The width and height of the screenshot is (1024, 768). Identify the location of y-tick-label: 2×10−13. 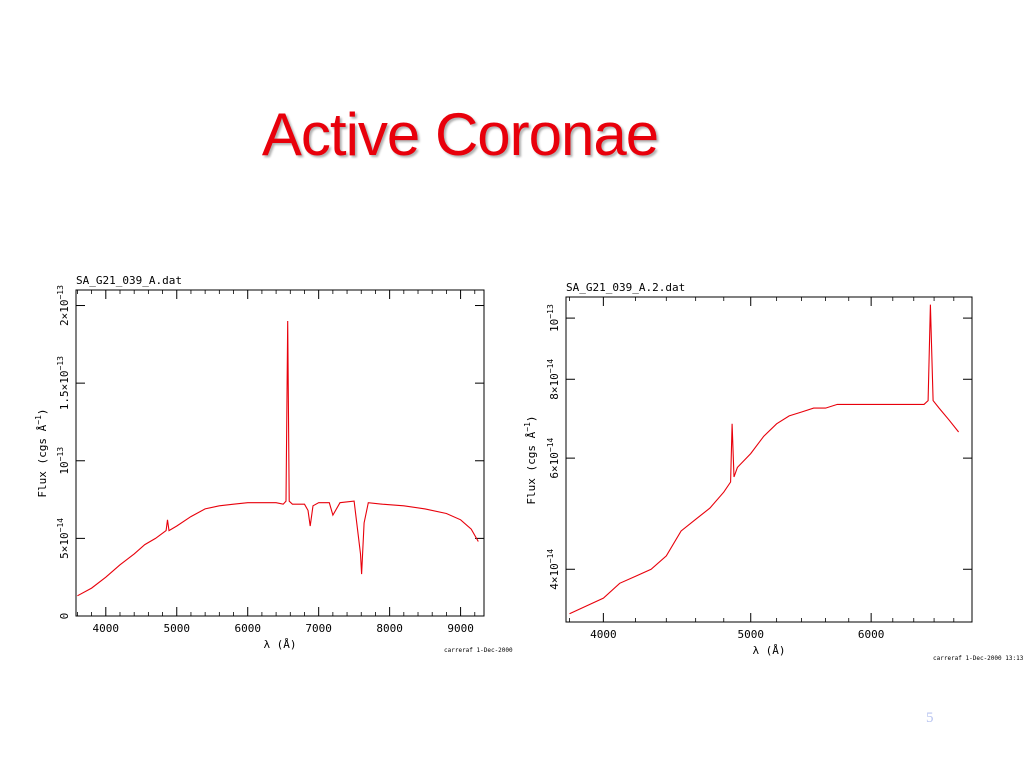
(63, 305).